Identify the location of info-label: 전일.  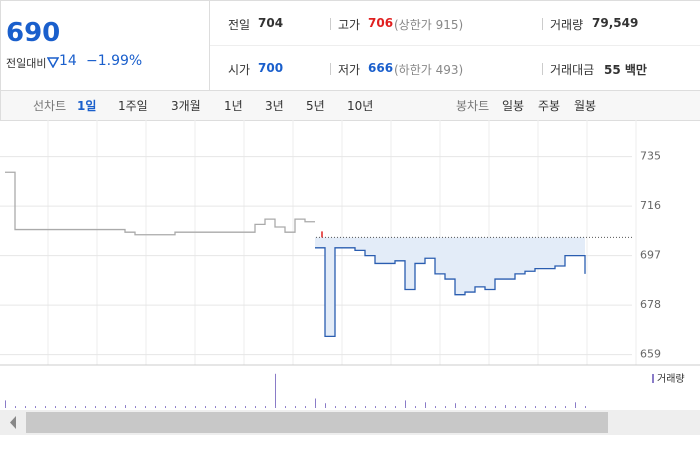
(239, 25).